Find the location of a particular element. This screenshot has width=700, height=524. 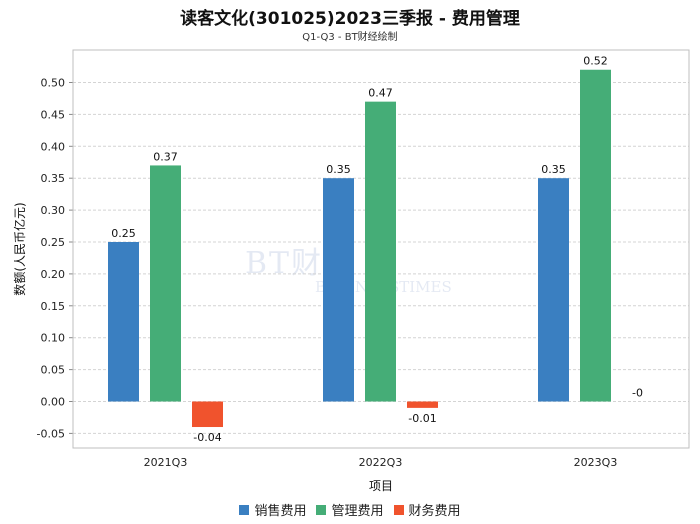

x-axis-ticks: 2021Q3 2022Q3 2023Q3 is located at coordinates (381, 462).